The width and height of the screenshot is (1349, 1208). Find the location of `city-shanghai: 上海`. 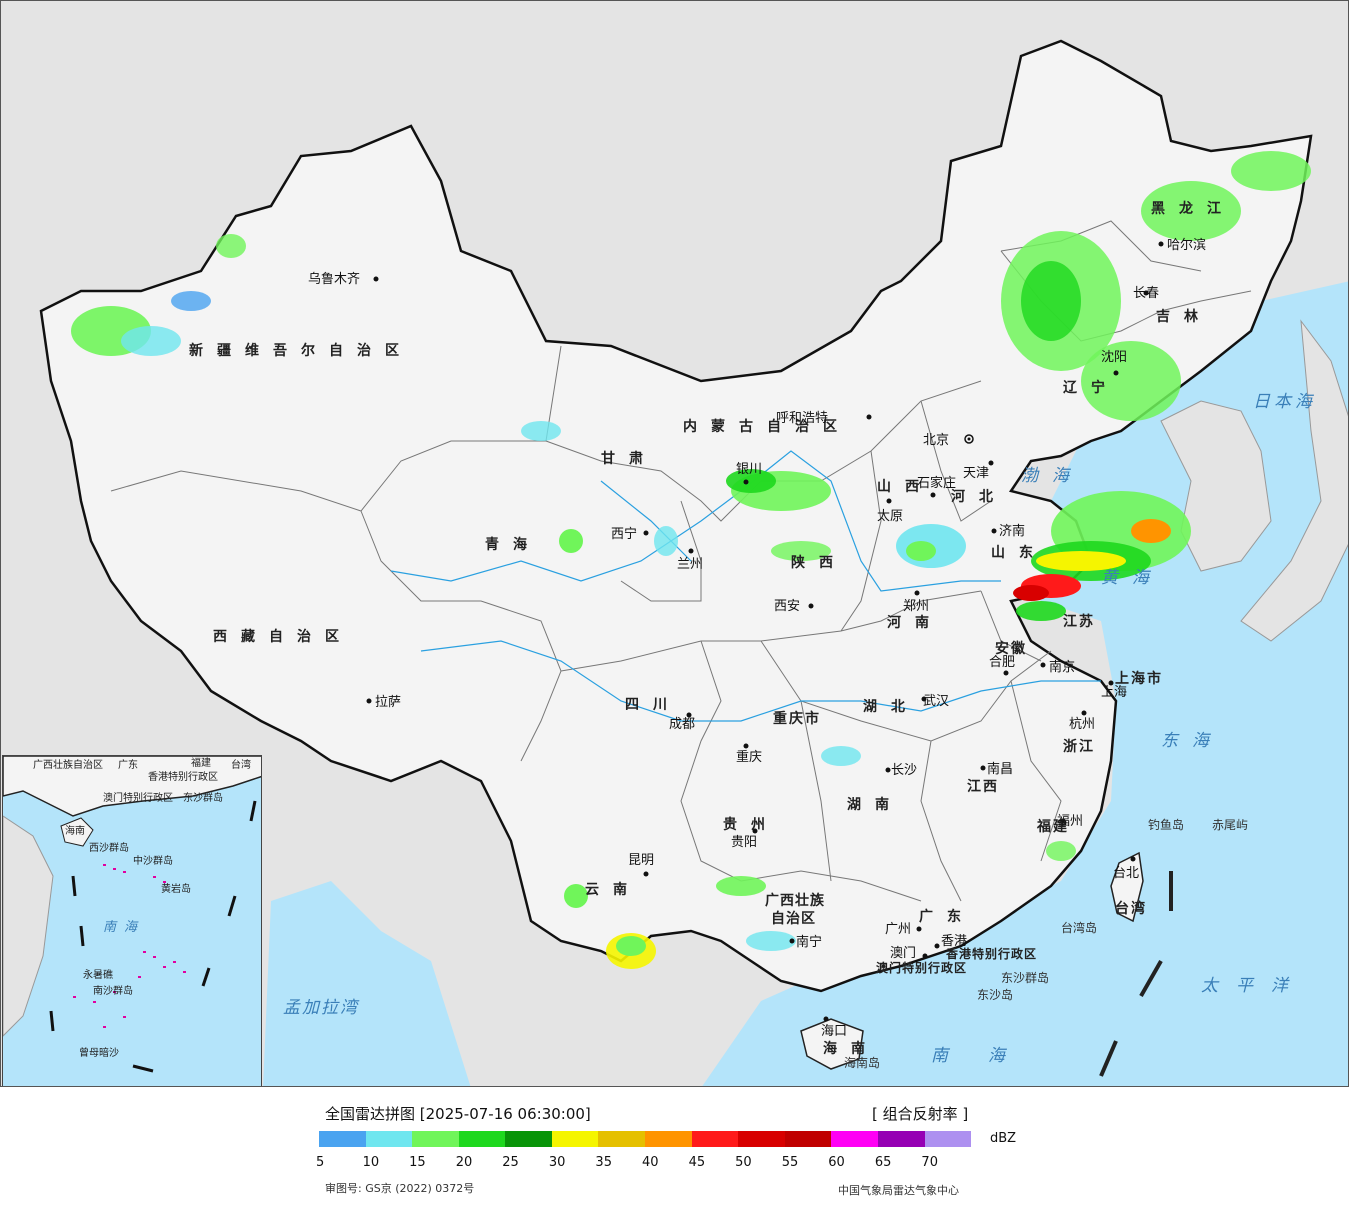

city-shanghai: 上海 is located at coordinates (1114, 692).